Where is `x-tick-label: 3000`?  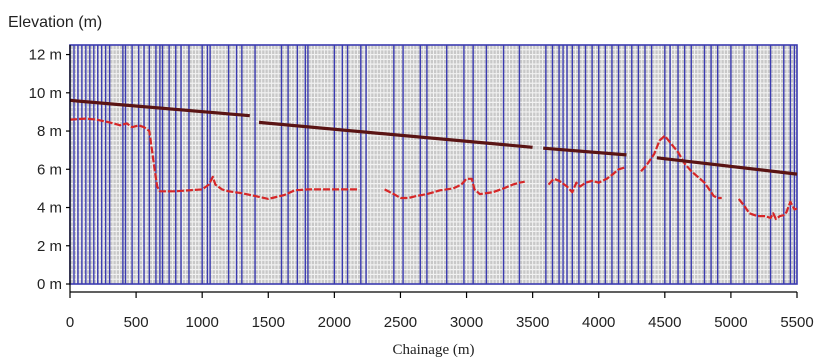
x-tick-label: 3000 is located at coordinates (466, 322).